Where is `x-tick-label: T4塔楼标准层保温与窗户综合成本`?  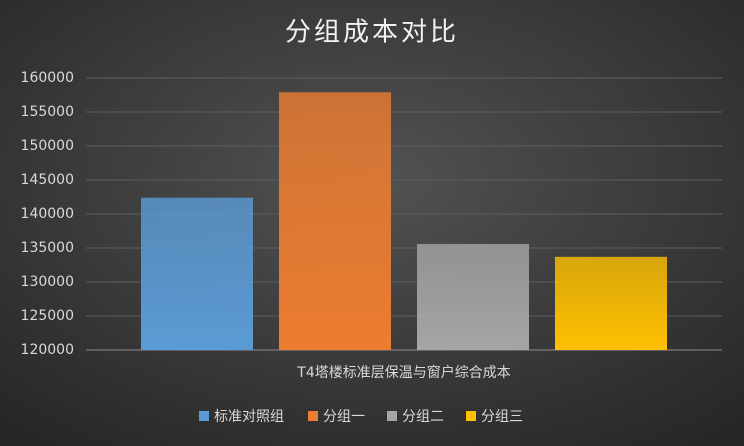 x-tick-label: T4塔楼标准层保温与窗户综合成本 is located at coordinates (403, 372).